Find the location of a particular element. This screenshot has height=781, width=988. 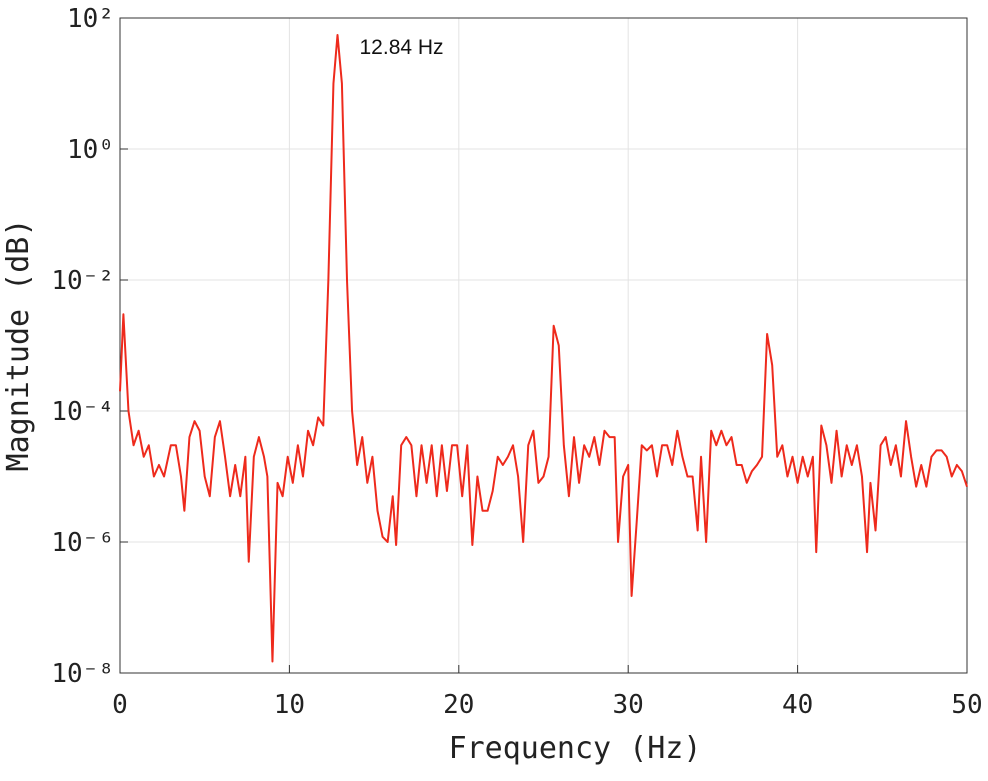

y-tick-label: 10² is located at coordinates (90, 19).